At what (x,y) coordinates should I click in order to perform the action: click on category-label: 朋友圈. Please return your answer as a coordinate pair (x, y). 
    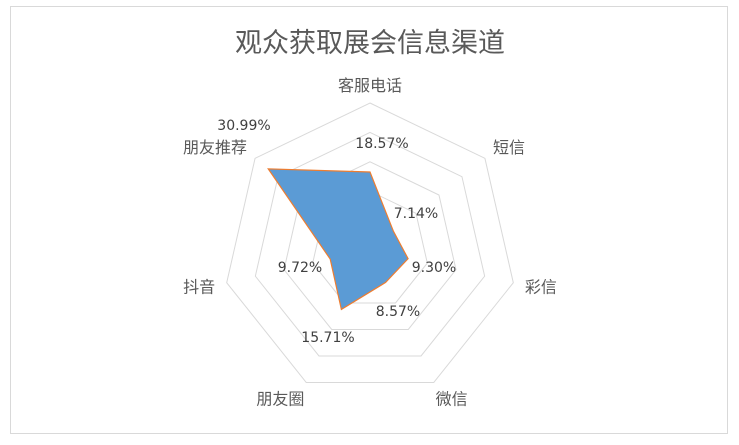
    Looking at the image, I should click on (280, 399).